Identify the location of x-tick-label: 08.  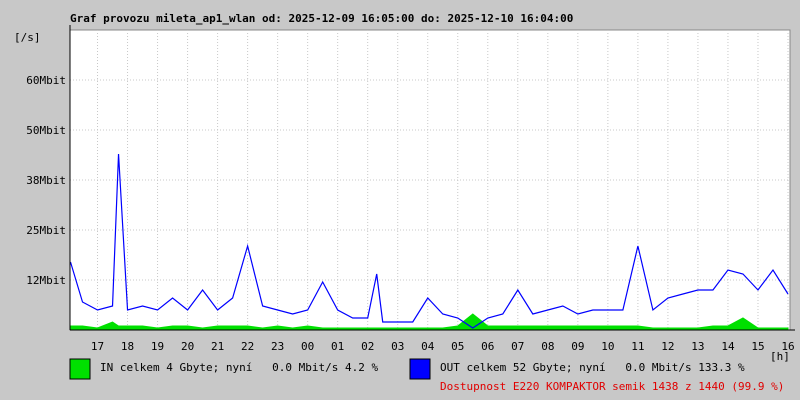
(547, 346).